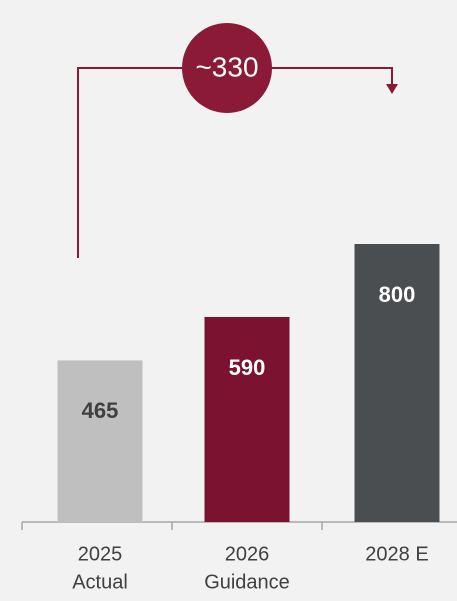 The width and height of the screenshot is (457, 601). I want to click on arrow-head, so click(392, 89).